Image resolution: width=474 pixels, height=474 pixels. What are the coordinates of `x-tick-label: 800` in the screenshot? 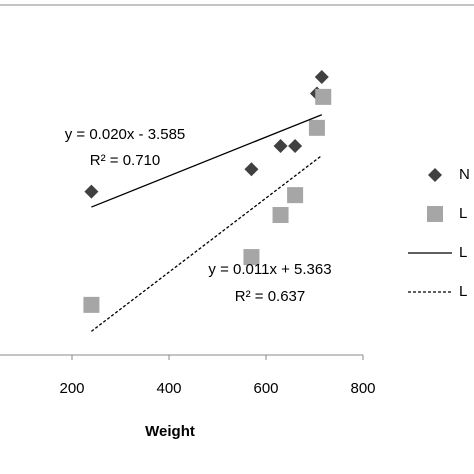 It's located at (362, 388).